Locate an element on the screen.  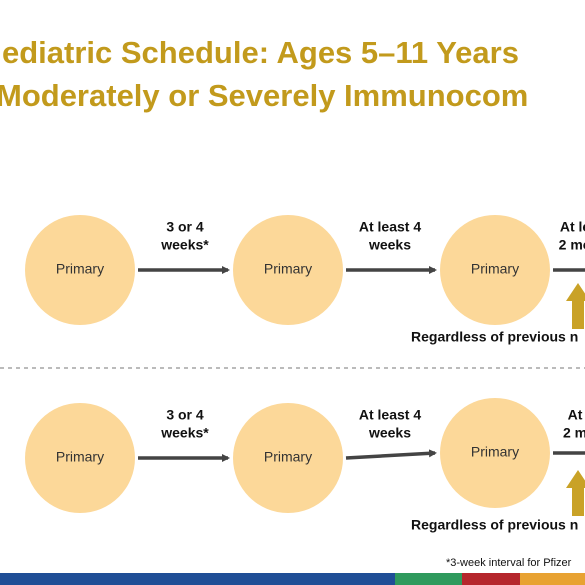
title-line: ediatric Schedule: Ages 5–11 Years is located at coordinates (260, 52).